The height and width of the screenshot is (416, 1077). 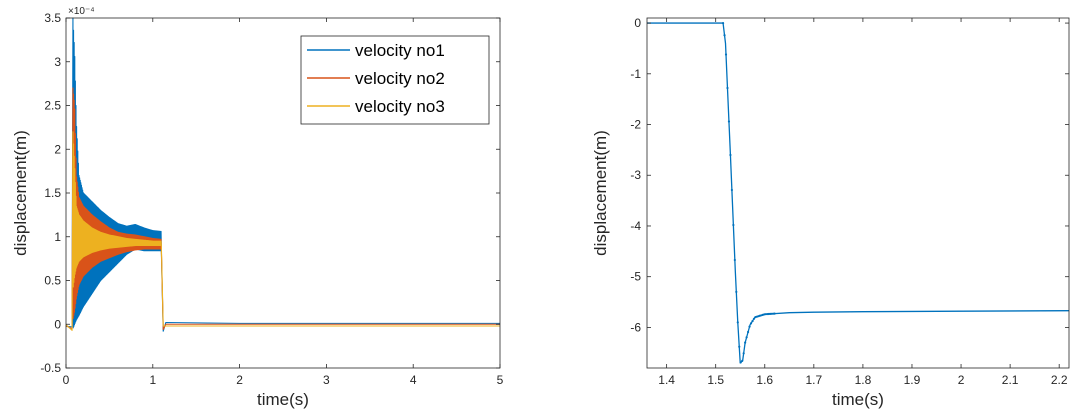 I want to click on right-y-tick-label: -6, so click(x=635, y=327).